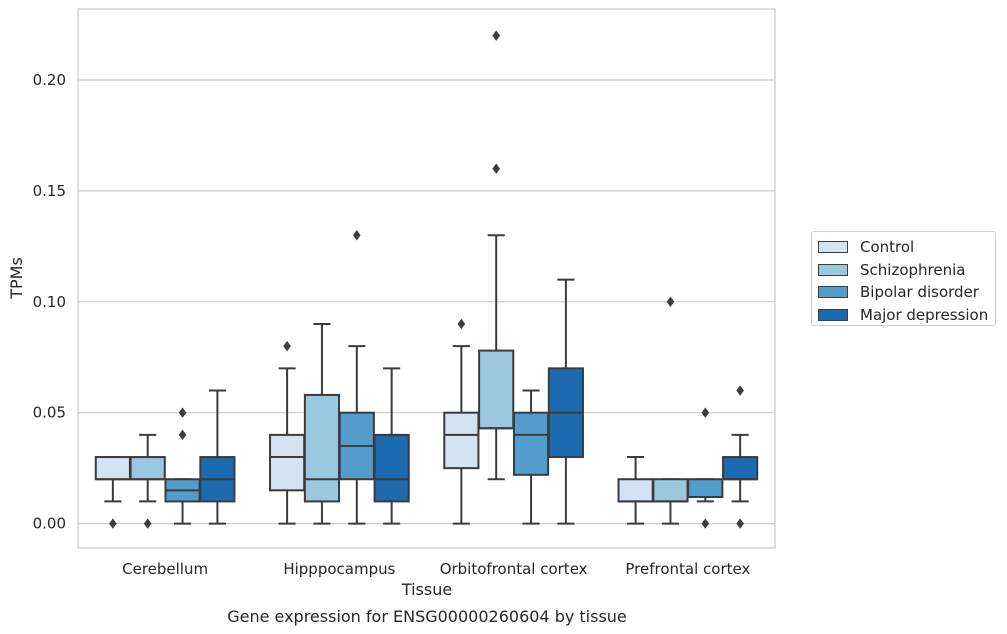  I want to click on y-tick-label: 0.10, so click(49, 302).